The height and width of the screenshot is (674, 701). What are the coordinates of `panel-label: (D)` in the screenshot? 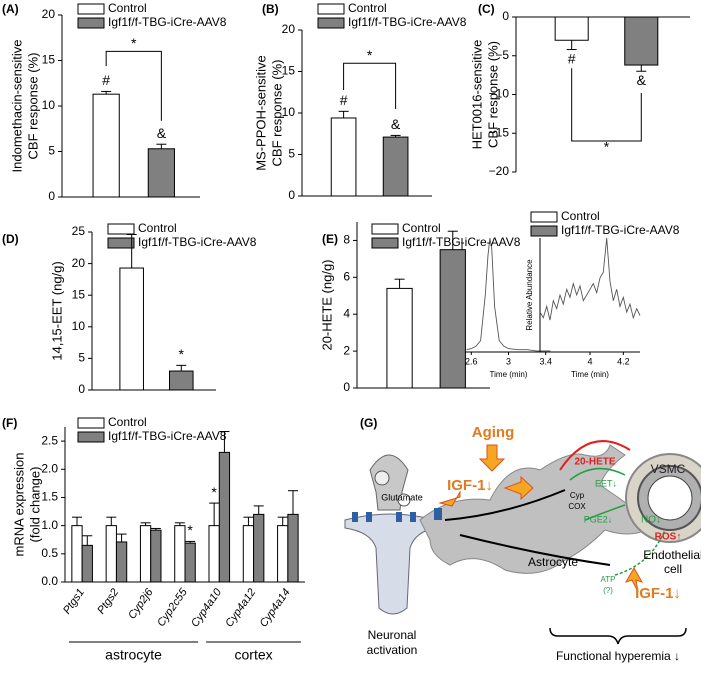 It's located at (10, 239).